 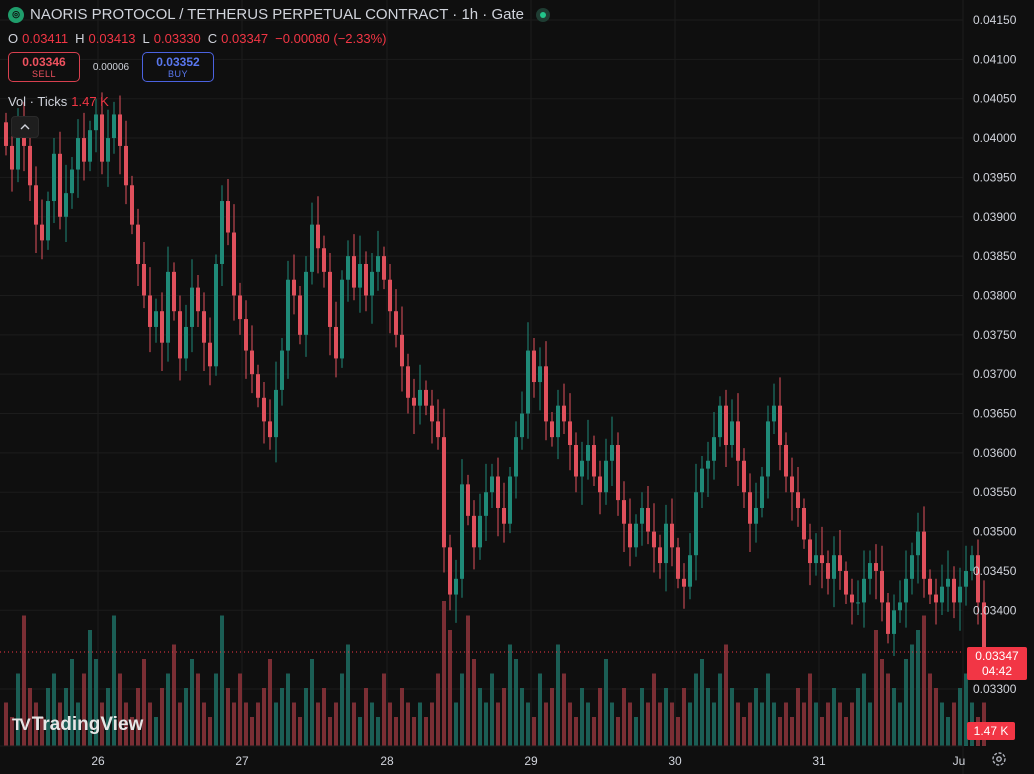 I want to click on tradingview-logo: TV TradingView, so click(x=77, y=725).